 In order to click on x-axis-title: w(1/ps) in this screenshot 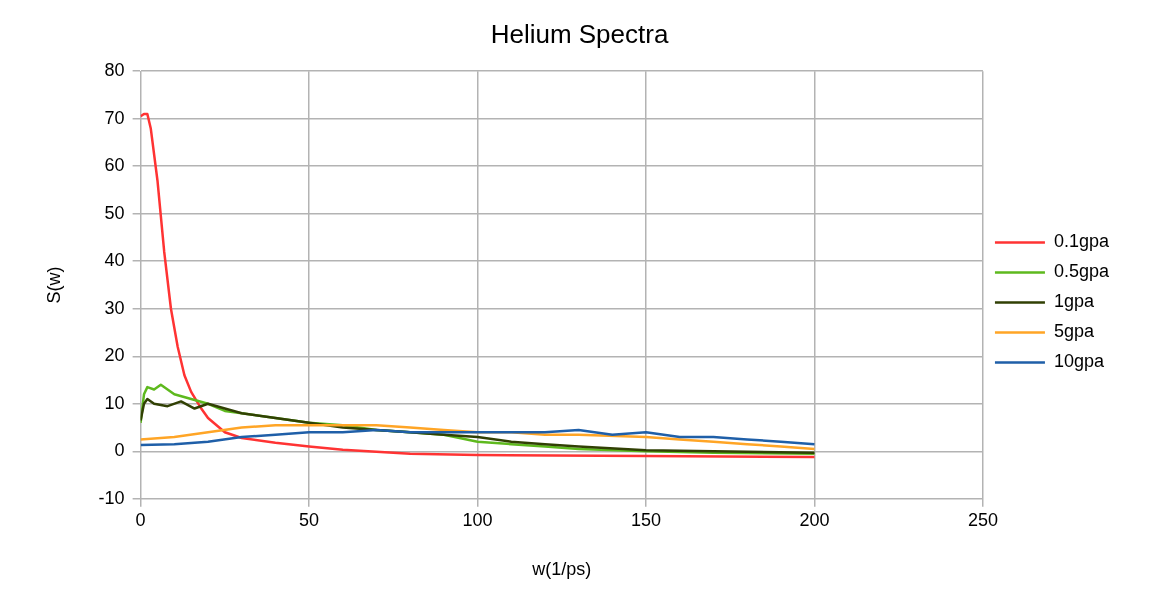, I will do `click(561, 569)`.